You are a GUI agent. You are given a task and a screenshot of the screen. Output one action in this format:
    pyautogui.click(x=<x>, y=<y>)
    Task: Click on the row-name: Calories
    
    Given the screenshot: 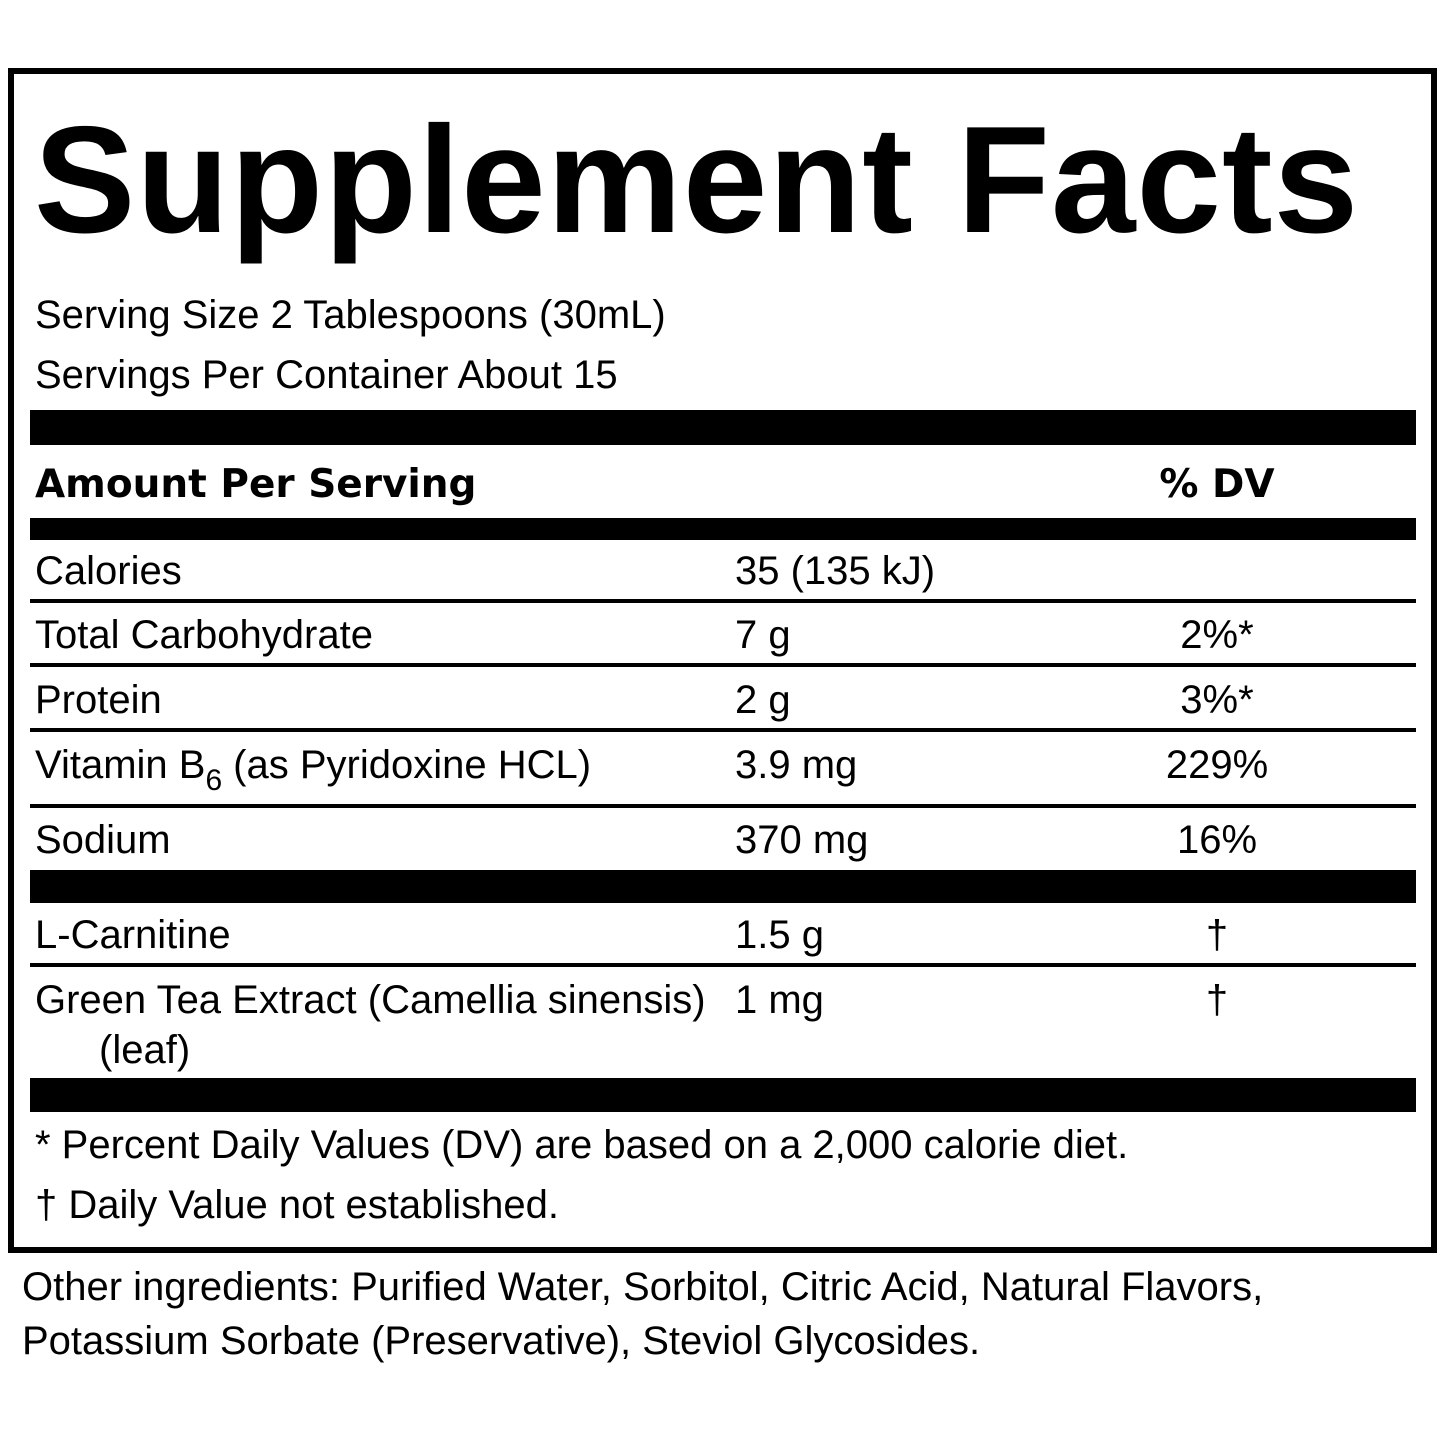 What is the action you would take?
    pyautogui.click(x=108, y=571)
    